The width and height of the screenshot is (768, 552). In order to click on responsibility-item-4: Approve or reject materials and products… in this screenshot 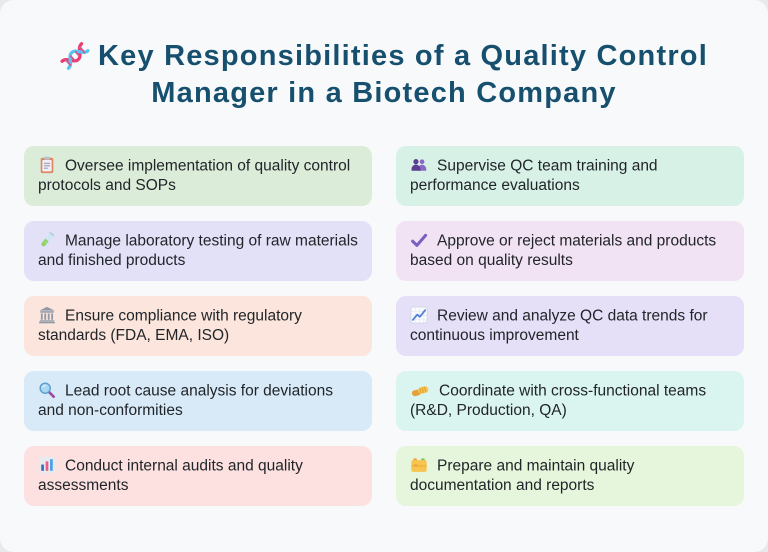, I will do `click(570, 251)`.